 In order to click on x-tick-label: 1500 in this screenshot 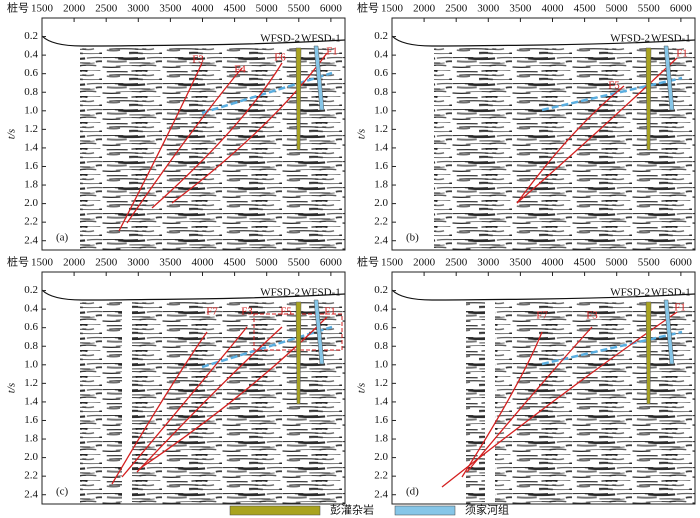, I will do `click(392, 263)`.